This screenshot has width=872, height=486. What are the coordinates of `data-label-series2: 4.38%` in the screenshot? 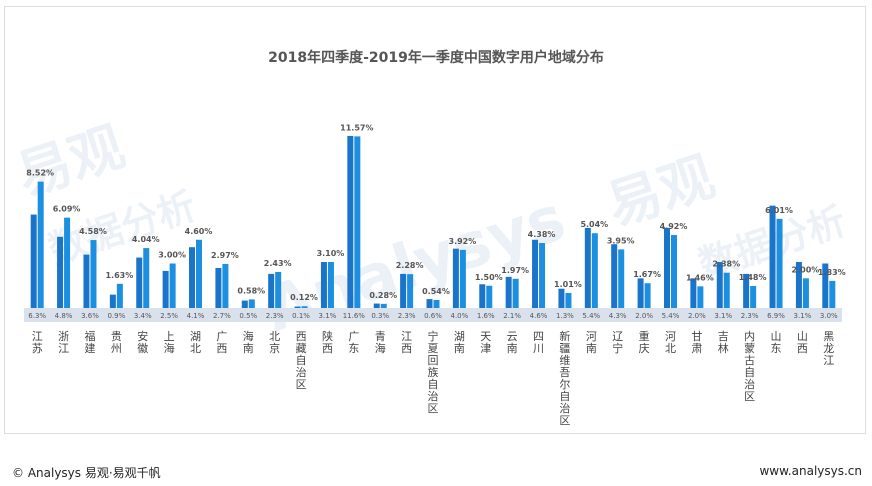 It's located at (542, 234).